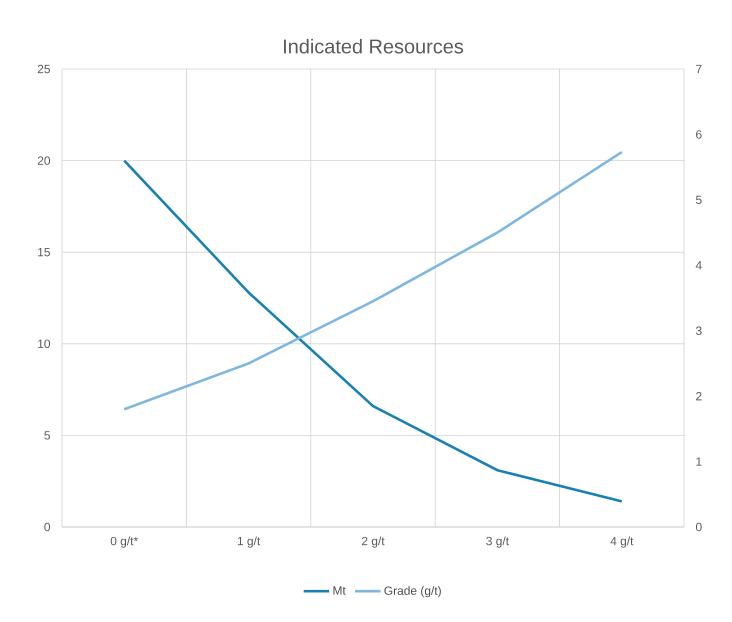 The width and height of the screenshot is (732, 622). What do you see at coordinates (374, 46) in the screenshot?
I see `chart-title: Indicated Resources` at bounding box center [374, 46].